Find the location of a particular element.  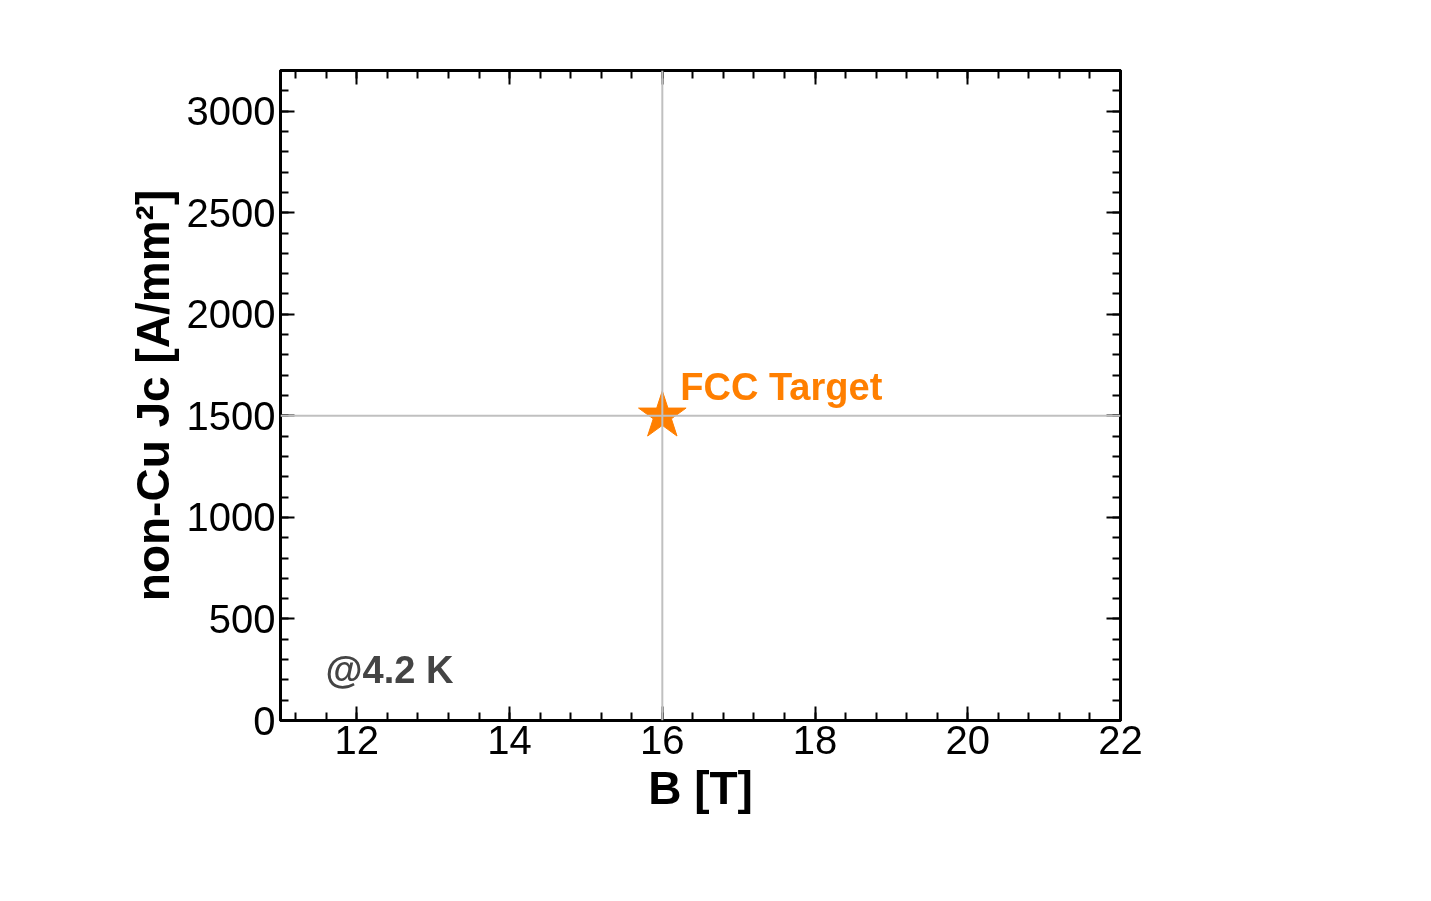

y-tick-label: 1500 is located at coordinates (231, 415).